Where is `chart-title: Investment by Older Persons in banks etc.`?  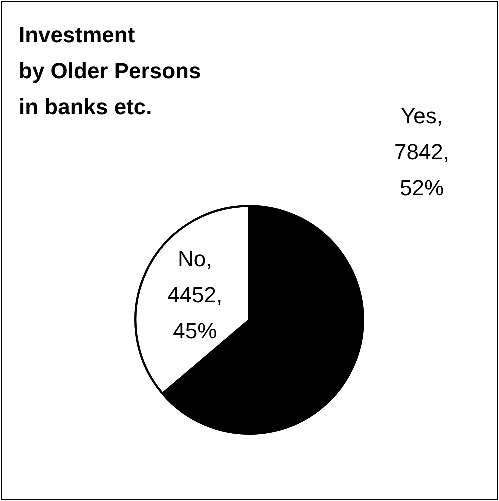
chart-title: Investment by Older Persons in banks etc. is located at coordinates (110, 71).